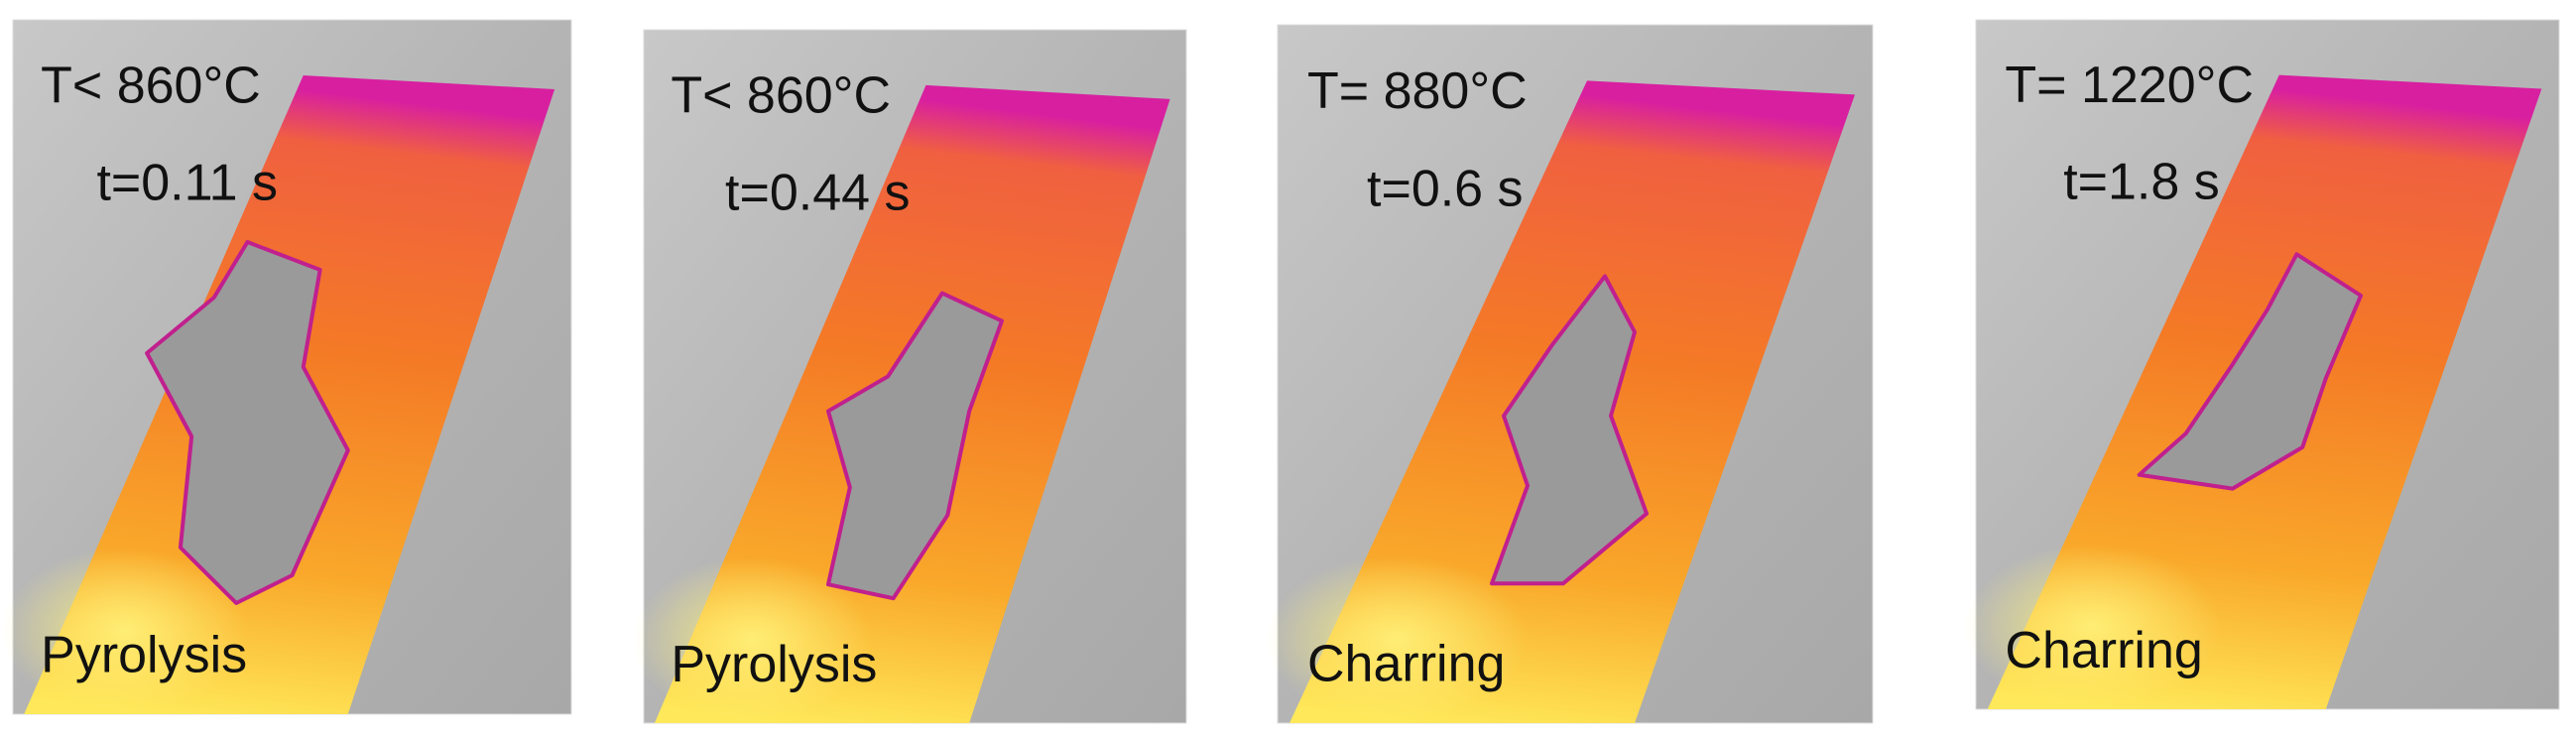 The width and height of the screenshot is (2576, 736). What do you see at coordinates (1417, 91) in the screenshot?
I see `temperature-label: T= 880°C` at bounding box center [1417, 91].